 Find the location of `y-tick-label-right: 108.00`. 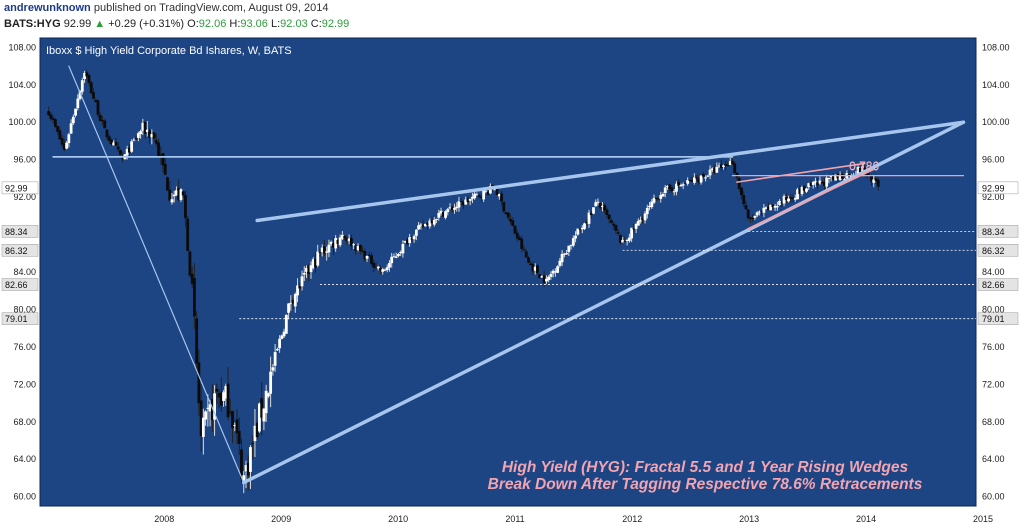

y-tick-label-right: 108.00 is located at coordinates (996, 47).